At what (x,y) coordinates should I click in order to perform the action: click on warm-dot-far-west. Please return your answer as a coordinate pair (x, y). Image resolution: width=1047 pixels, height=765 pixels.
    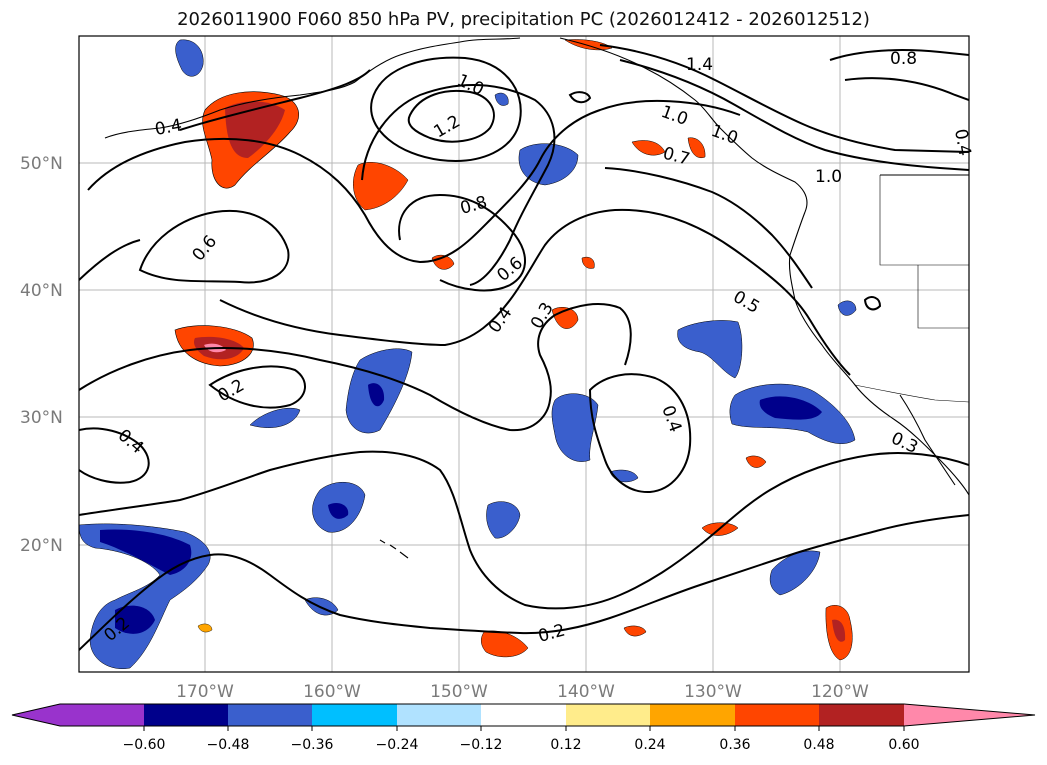
    Looking at the image, I should click on (205, 628).